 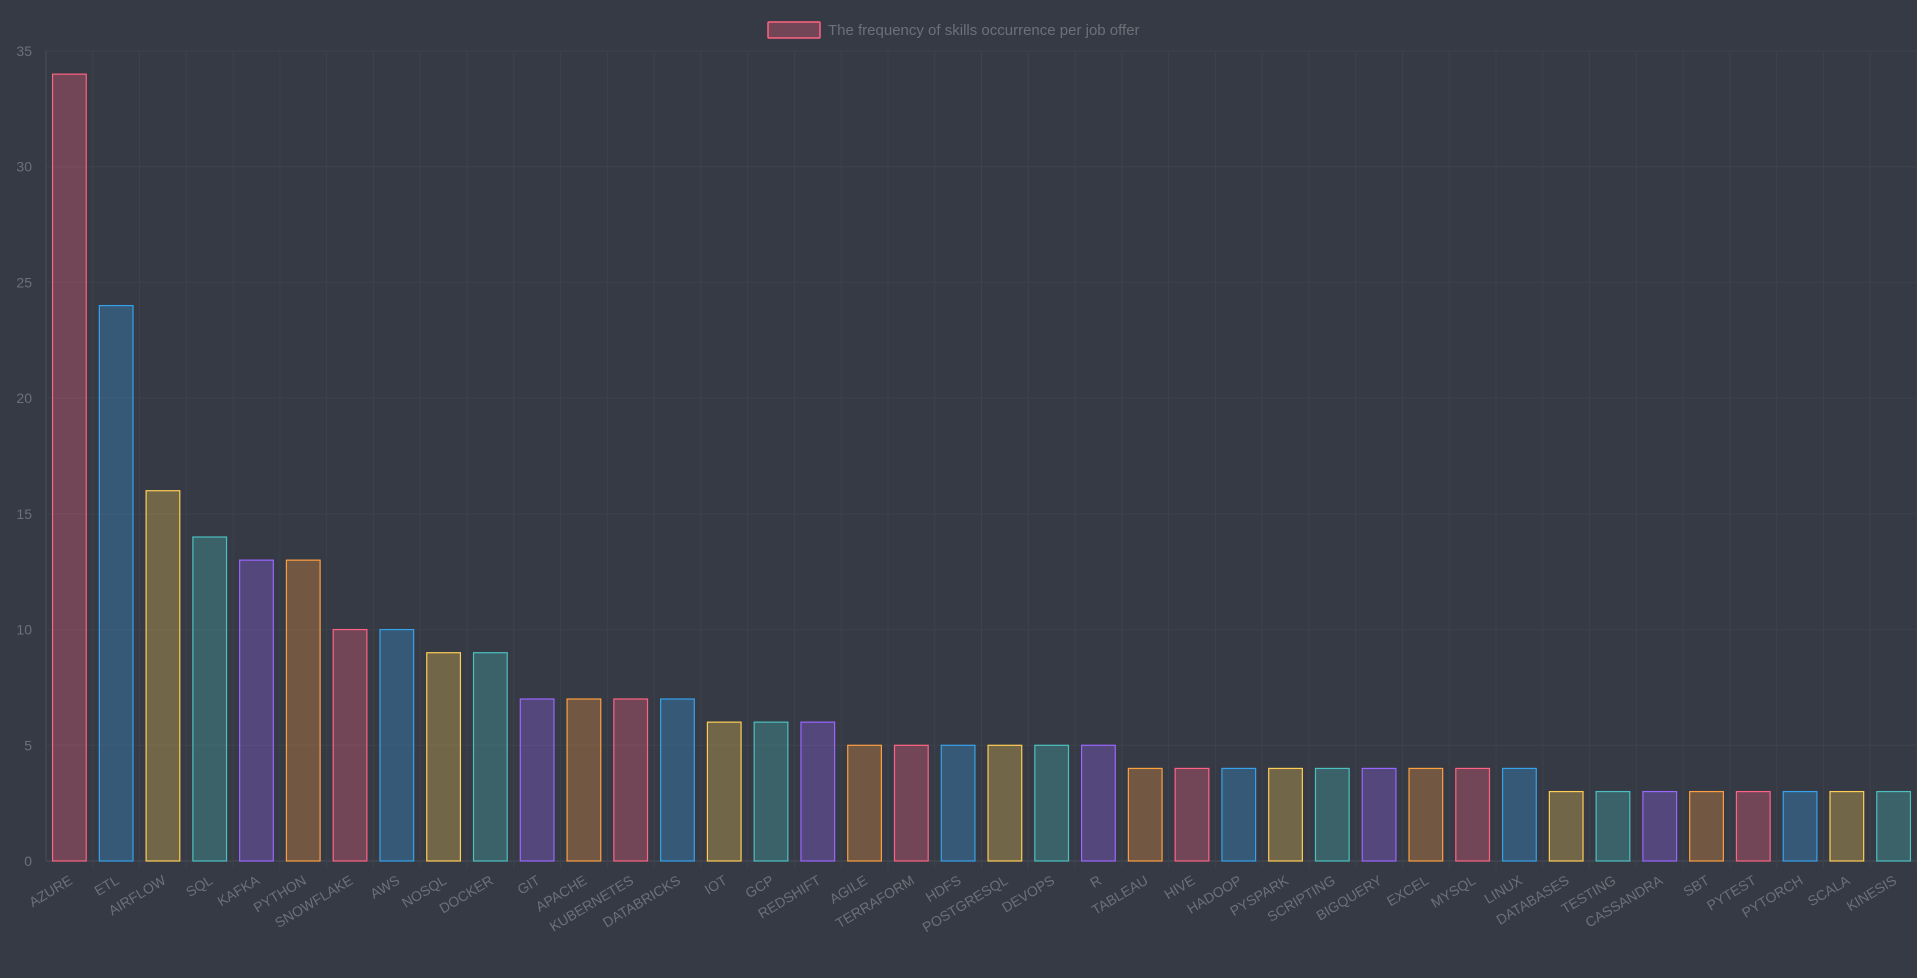 I want to click on bar-gcp, so click(x=771, y=791).